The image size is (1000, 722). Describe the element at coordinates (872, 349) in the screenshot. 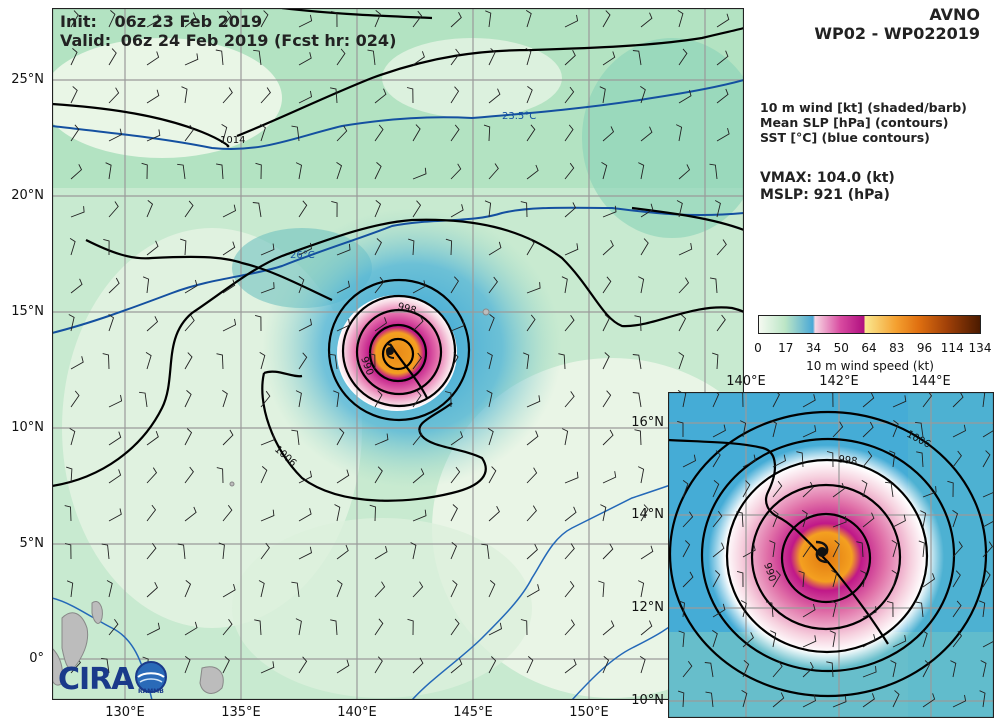

I see `colorbar-ticks: 0 17 34 50 64 83 96 114 134` at that location.